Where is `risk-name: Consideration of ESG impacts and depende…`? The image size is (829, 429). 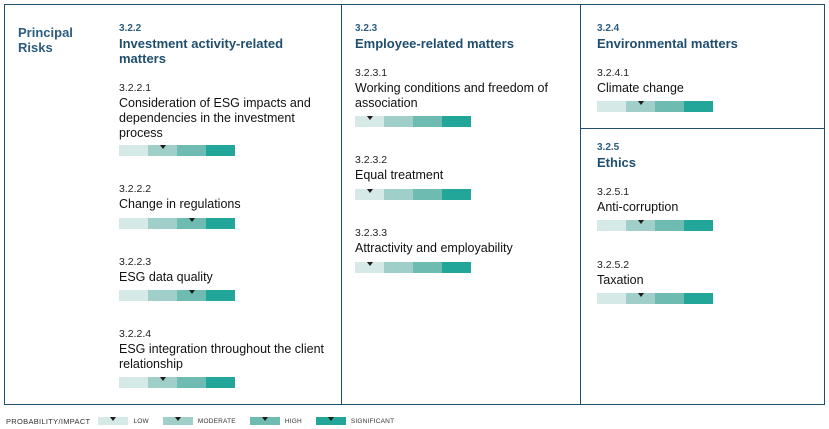
risk-name: Consideration of ESG impacts and depende… is located at coordinates (215, 118).